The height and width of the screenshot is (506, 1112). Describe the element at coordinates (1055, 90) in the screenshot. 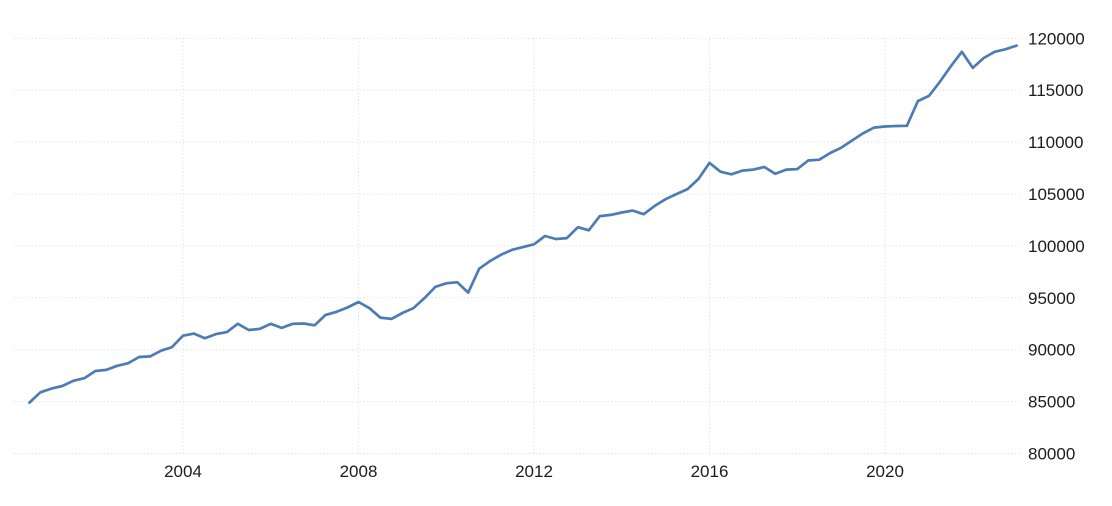

I see `y-axis-tick-label: 115000` at that location.